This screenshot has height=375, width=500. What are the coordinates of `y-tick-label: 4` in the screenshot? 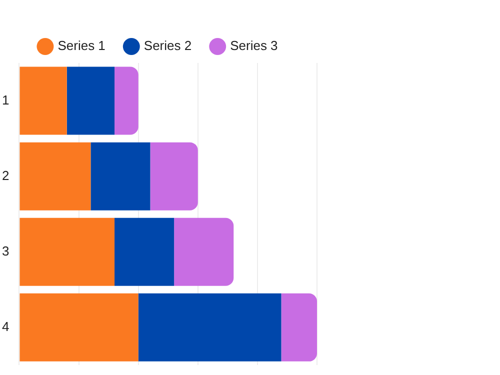 It's located at (6, 326).